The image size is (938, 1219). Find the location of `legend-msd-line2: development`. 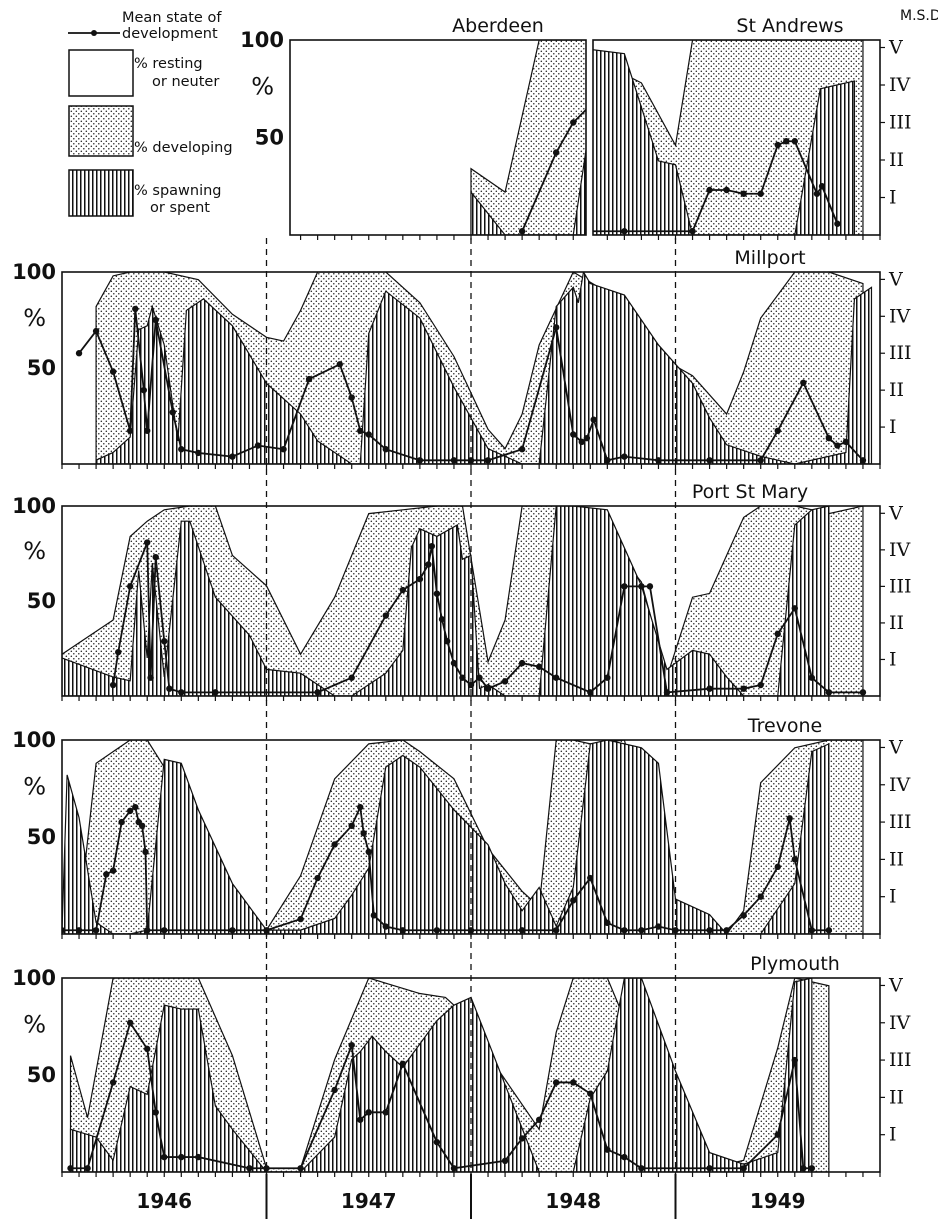

legend-msd-line2: development is located at coordinates (170, 34).